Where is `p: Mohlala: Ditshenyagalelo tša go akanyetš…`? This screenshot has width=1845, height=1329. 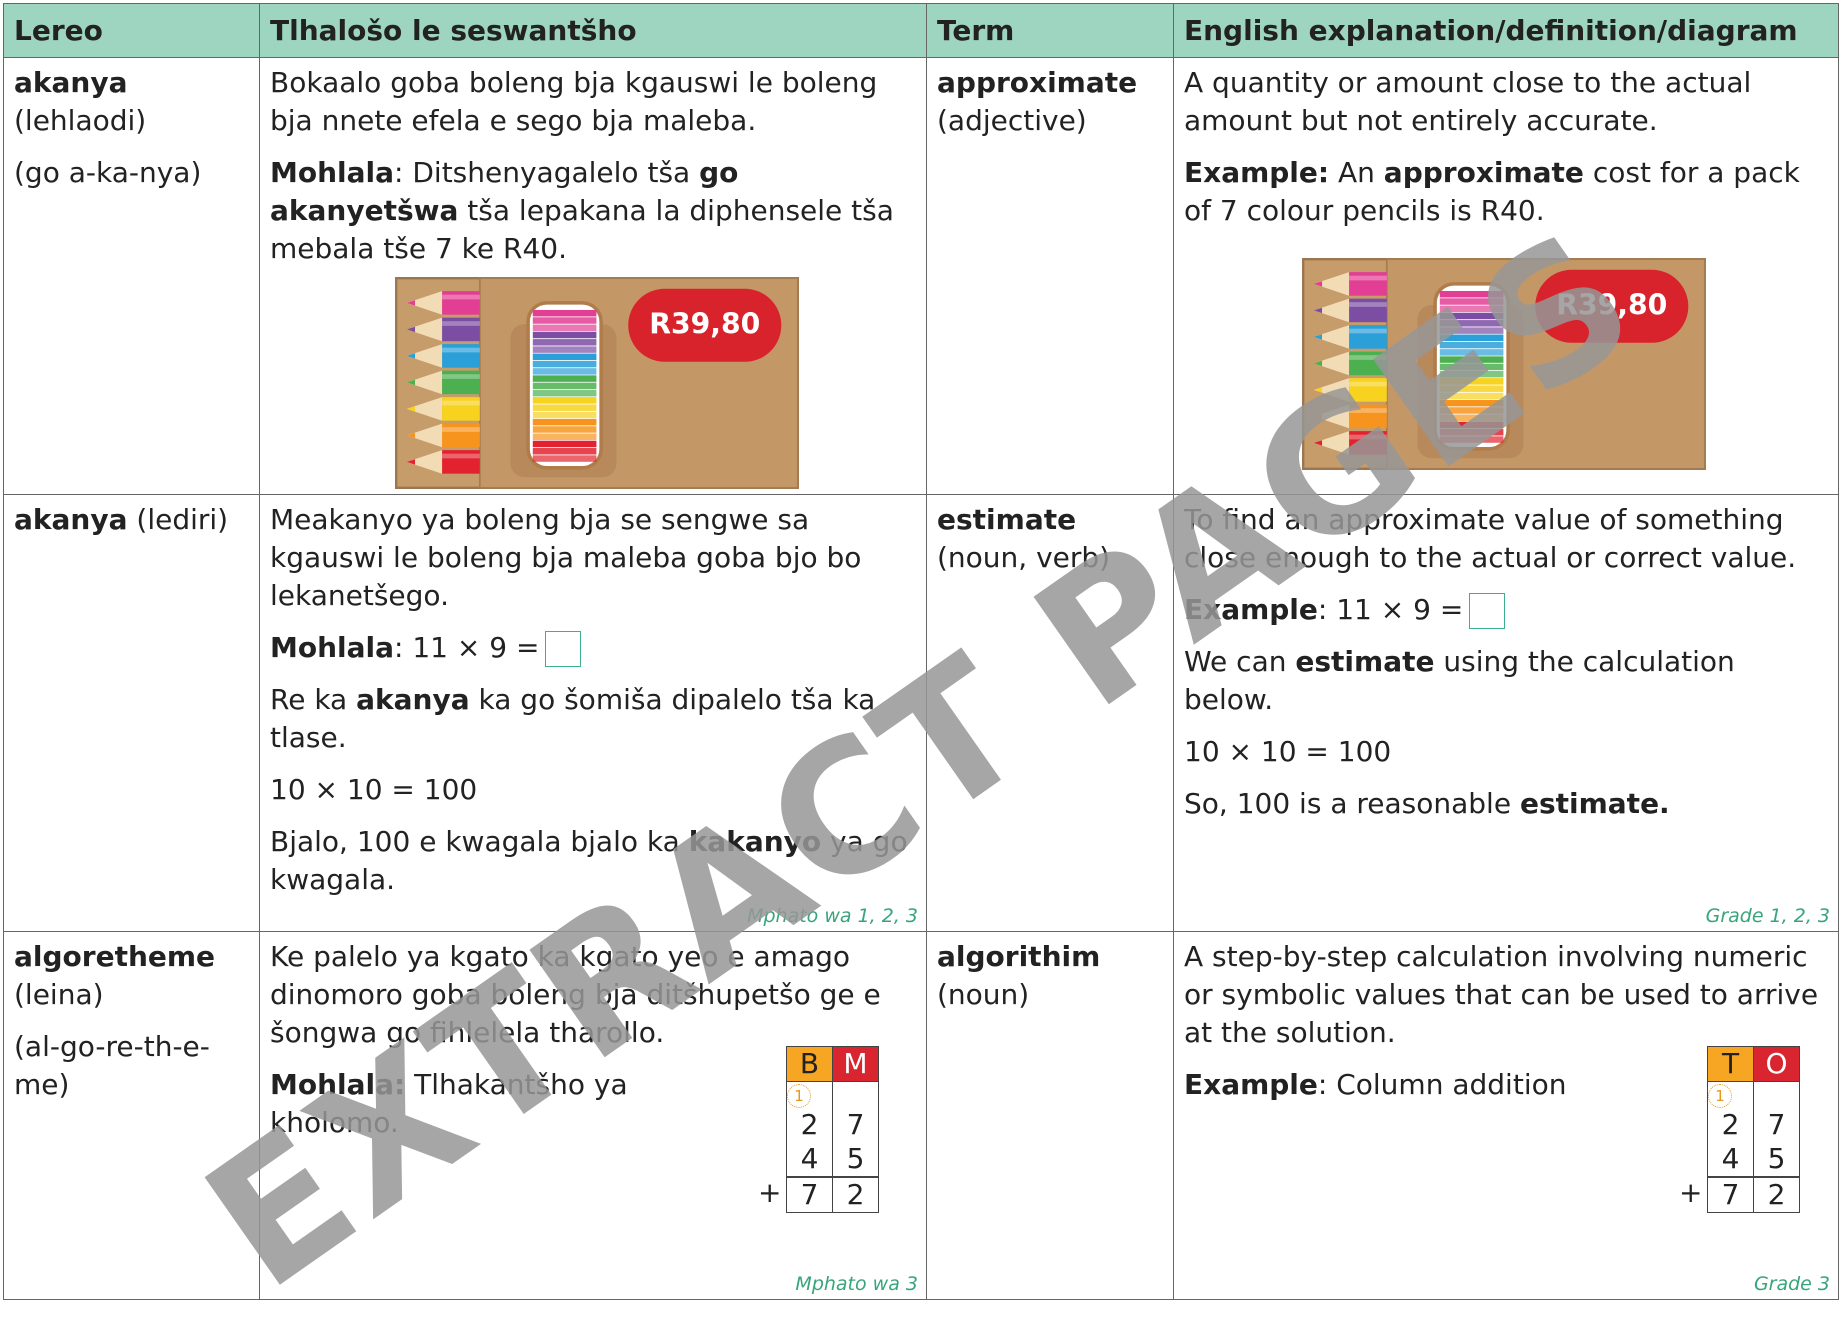
p: Mohlala: Ditshenyagalelo tša go akanyetš… is located at coordinates (593, 211).